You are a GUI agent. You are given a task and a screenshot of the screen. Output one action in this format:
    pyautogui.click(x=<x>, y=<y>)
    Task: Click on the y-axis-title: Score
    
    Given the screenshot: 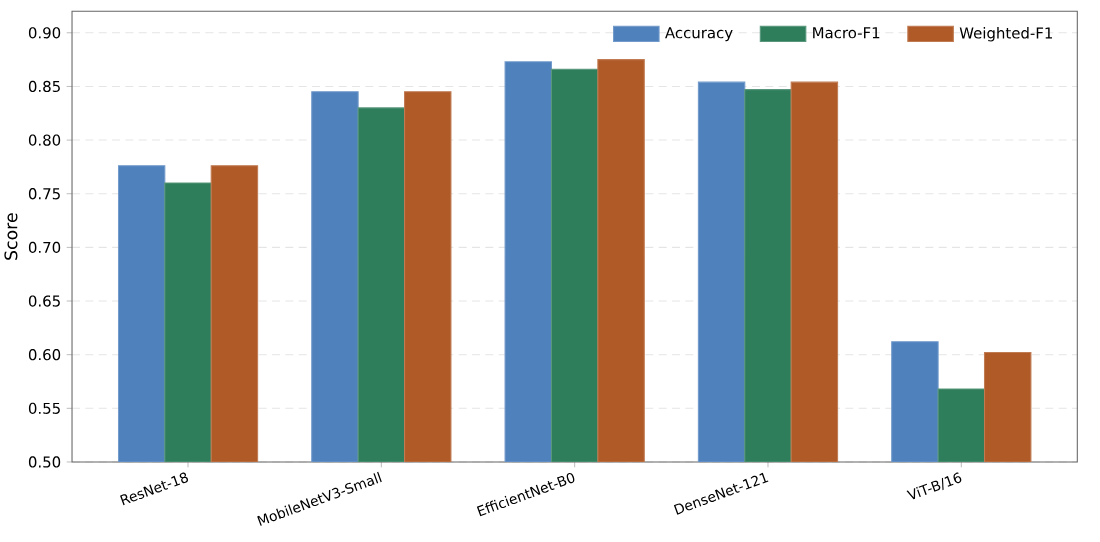 What is the action you would take?
    pyautogui.click(x=11, y=236)
    